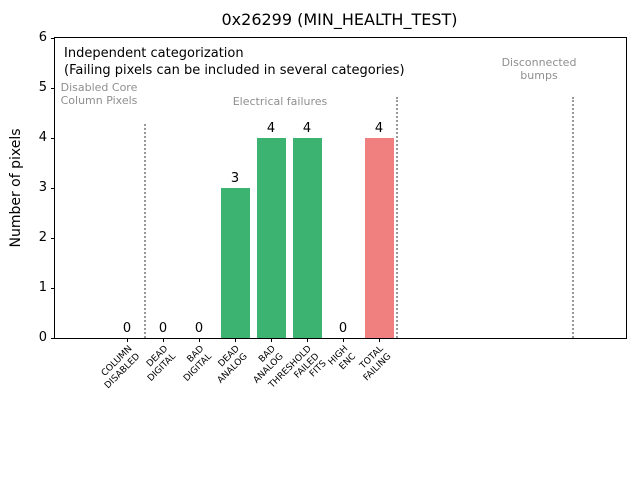  I want to click on y-tick-label: 5, so click(42, 87).